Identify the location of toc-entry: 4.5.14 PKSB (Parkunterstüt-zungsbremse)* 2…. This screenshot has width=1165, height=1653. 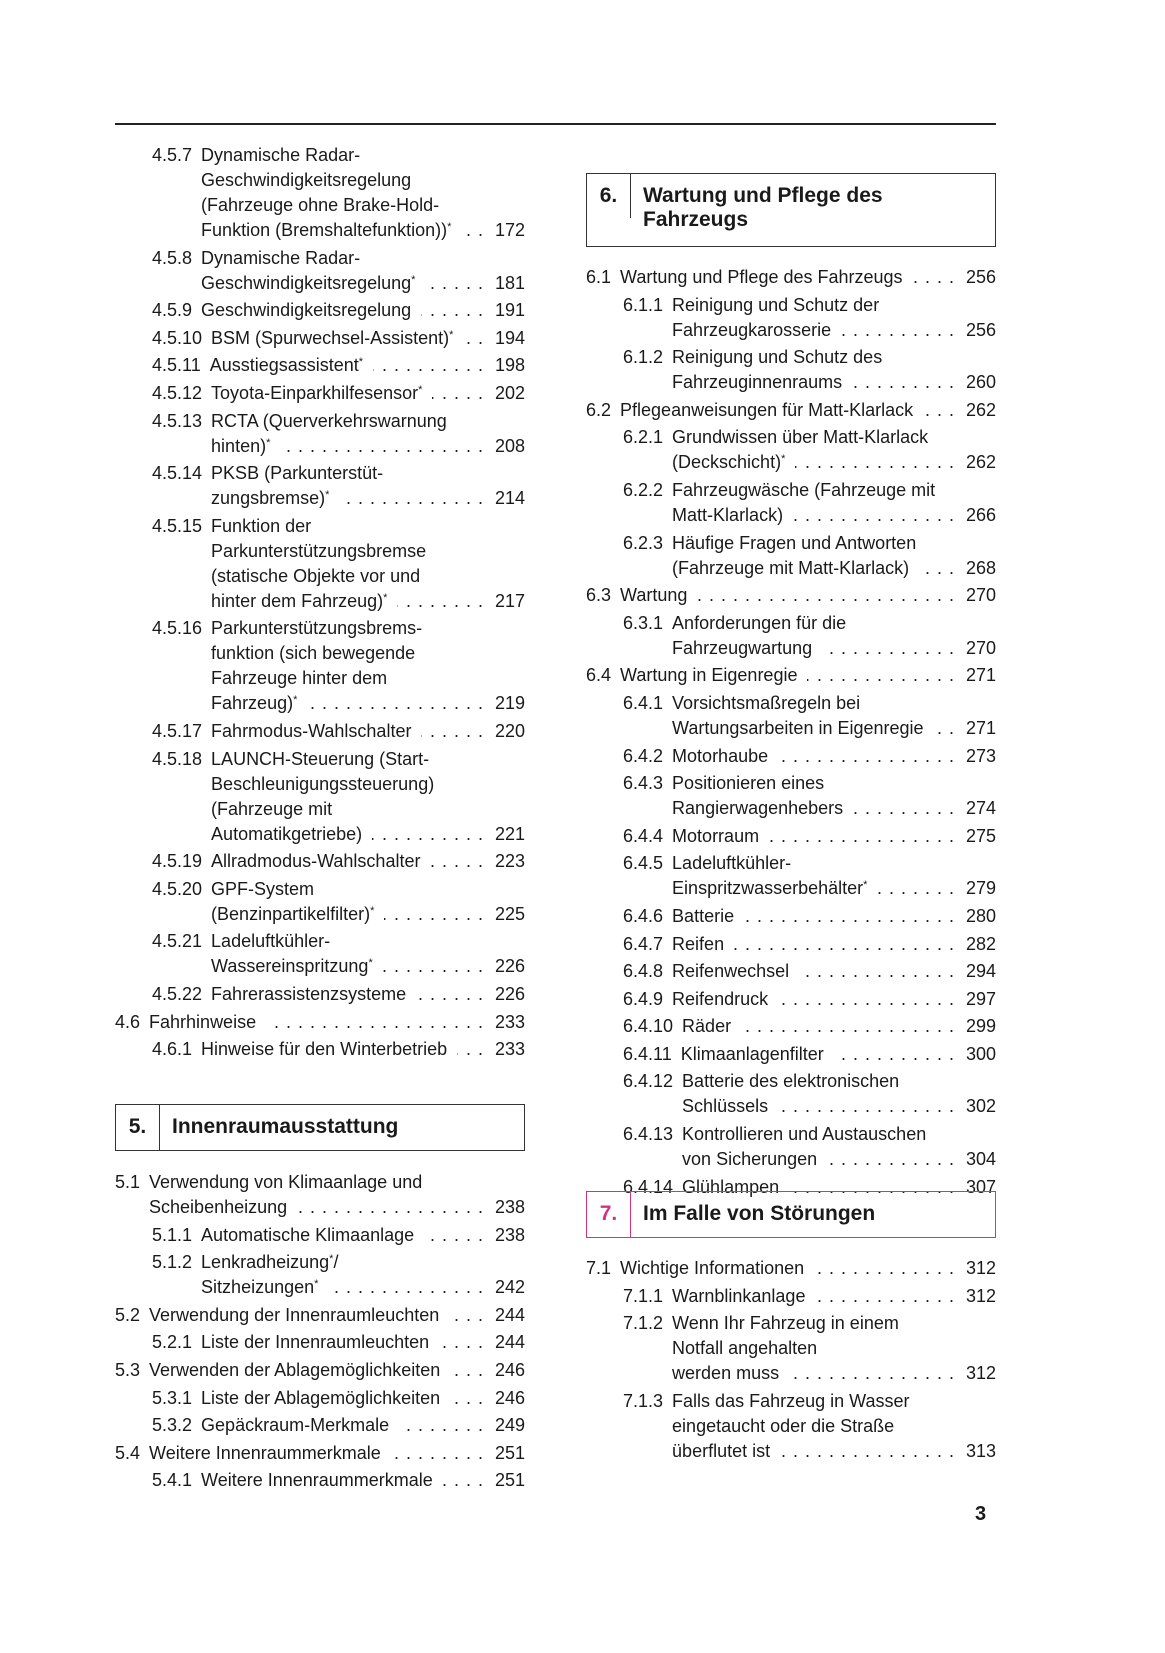
(320, 486).